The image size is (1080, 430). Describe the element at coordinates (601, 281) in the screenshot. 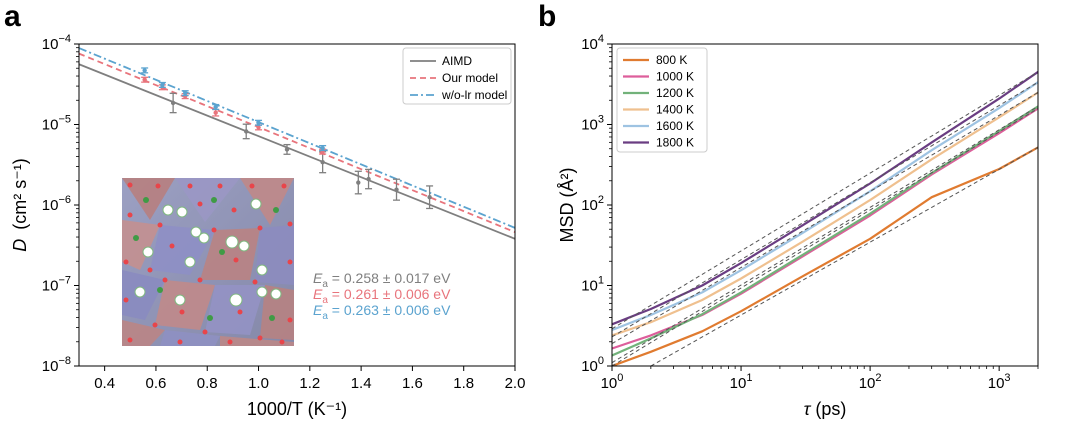

I see `y-tick-label-exp: 1` at that location.